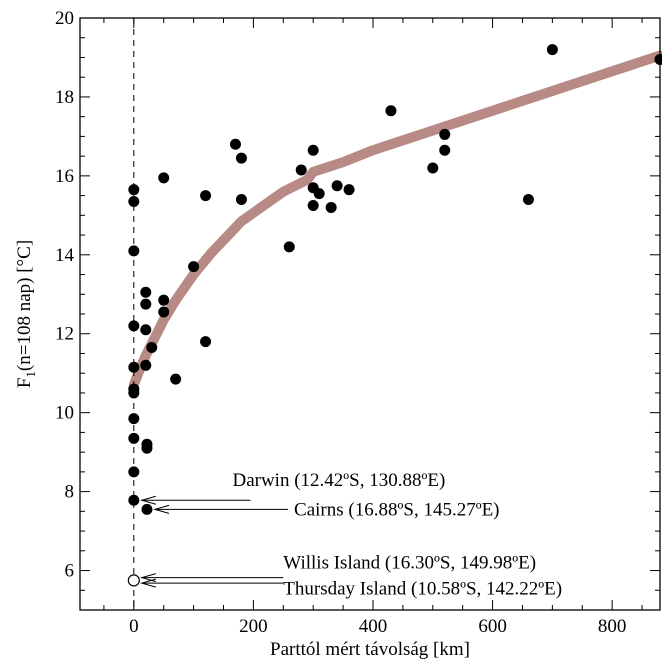 This screenshot has width=662, height=665. What do you see at coordinates (612, 626) in the screenshot?
I see `x-tick-label: 800` at bounding box center [612, 626].